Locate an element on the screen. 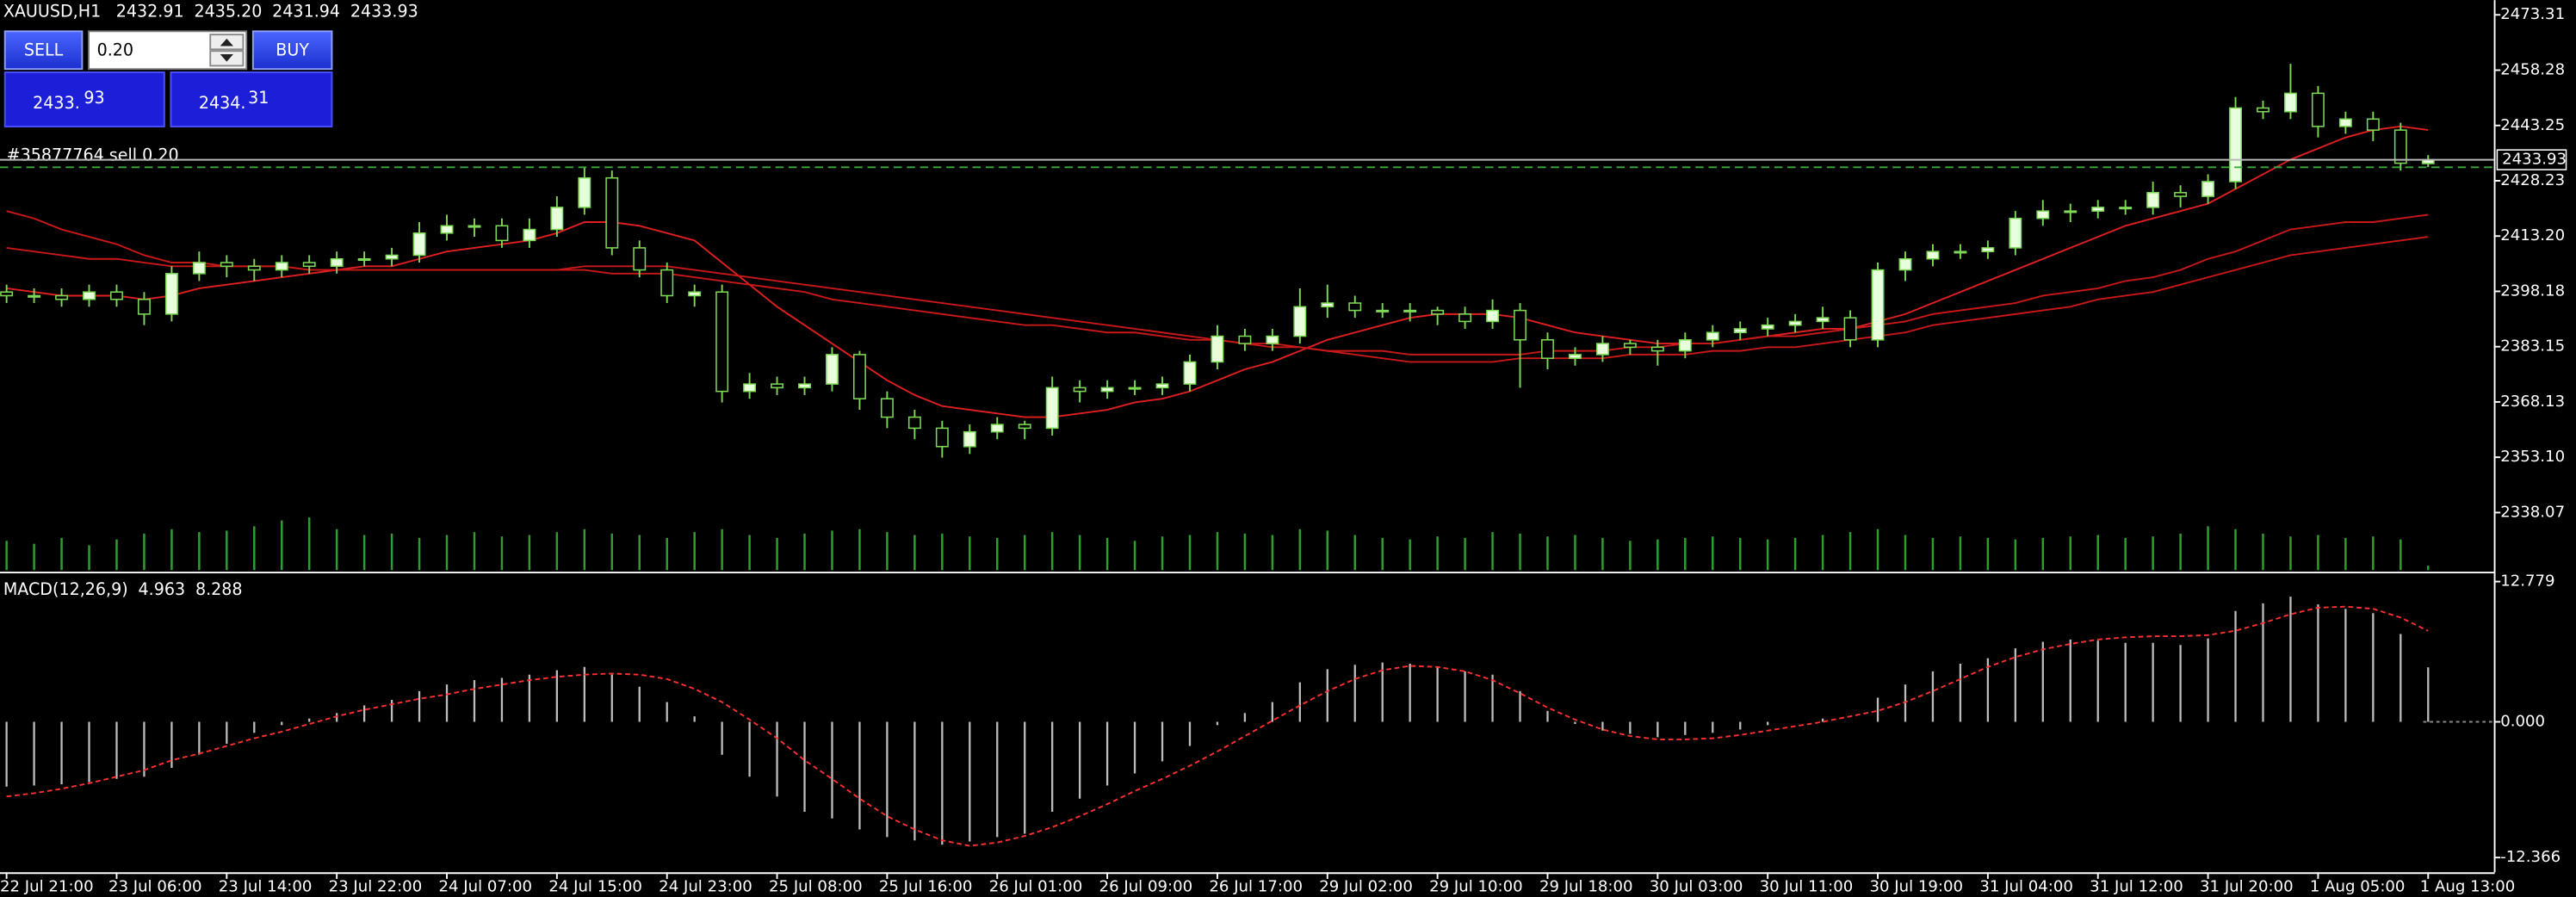 The width and height of the screenshot is (2576, 897). ask-box is located at coordinates (252, 99).